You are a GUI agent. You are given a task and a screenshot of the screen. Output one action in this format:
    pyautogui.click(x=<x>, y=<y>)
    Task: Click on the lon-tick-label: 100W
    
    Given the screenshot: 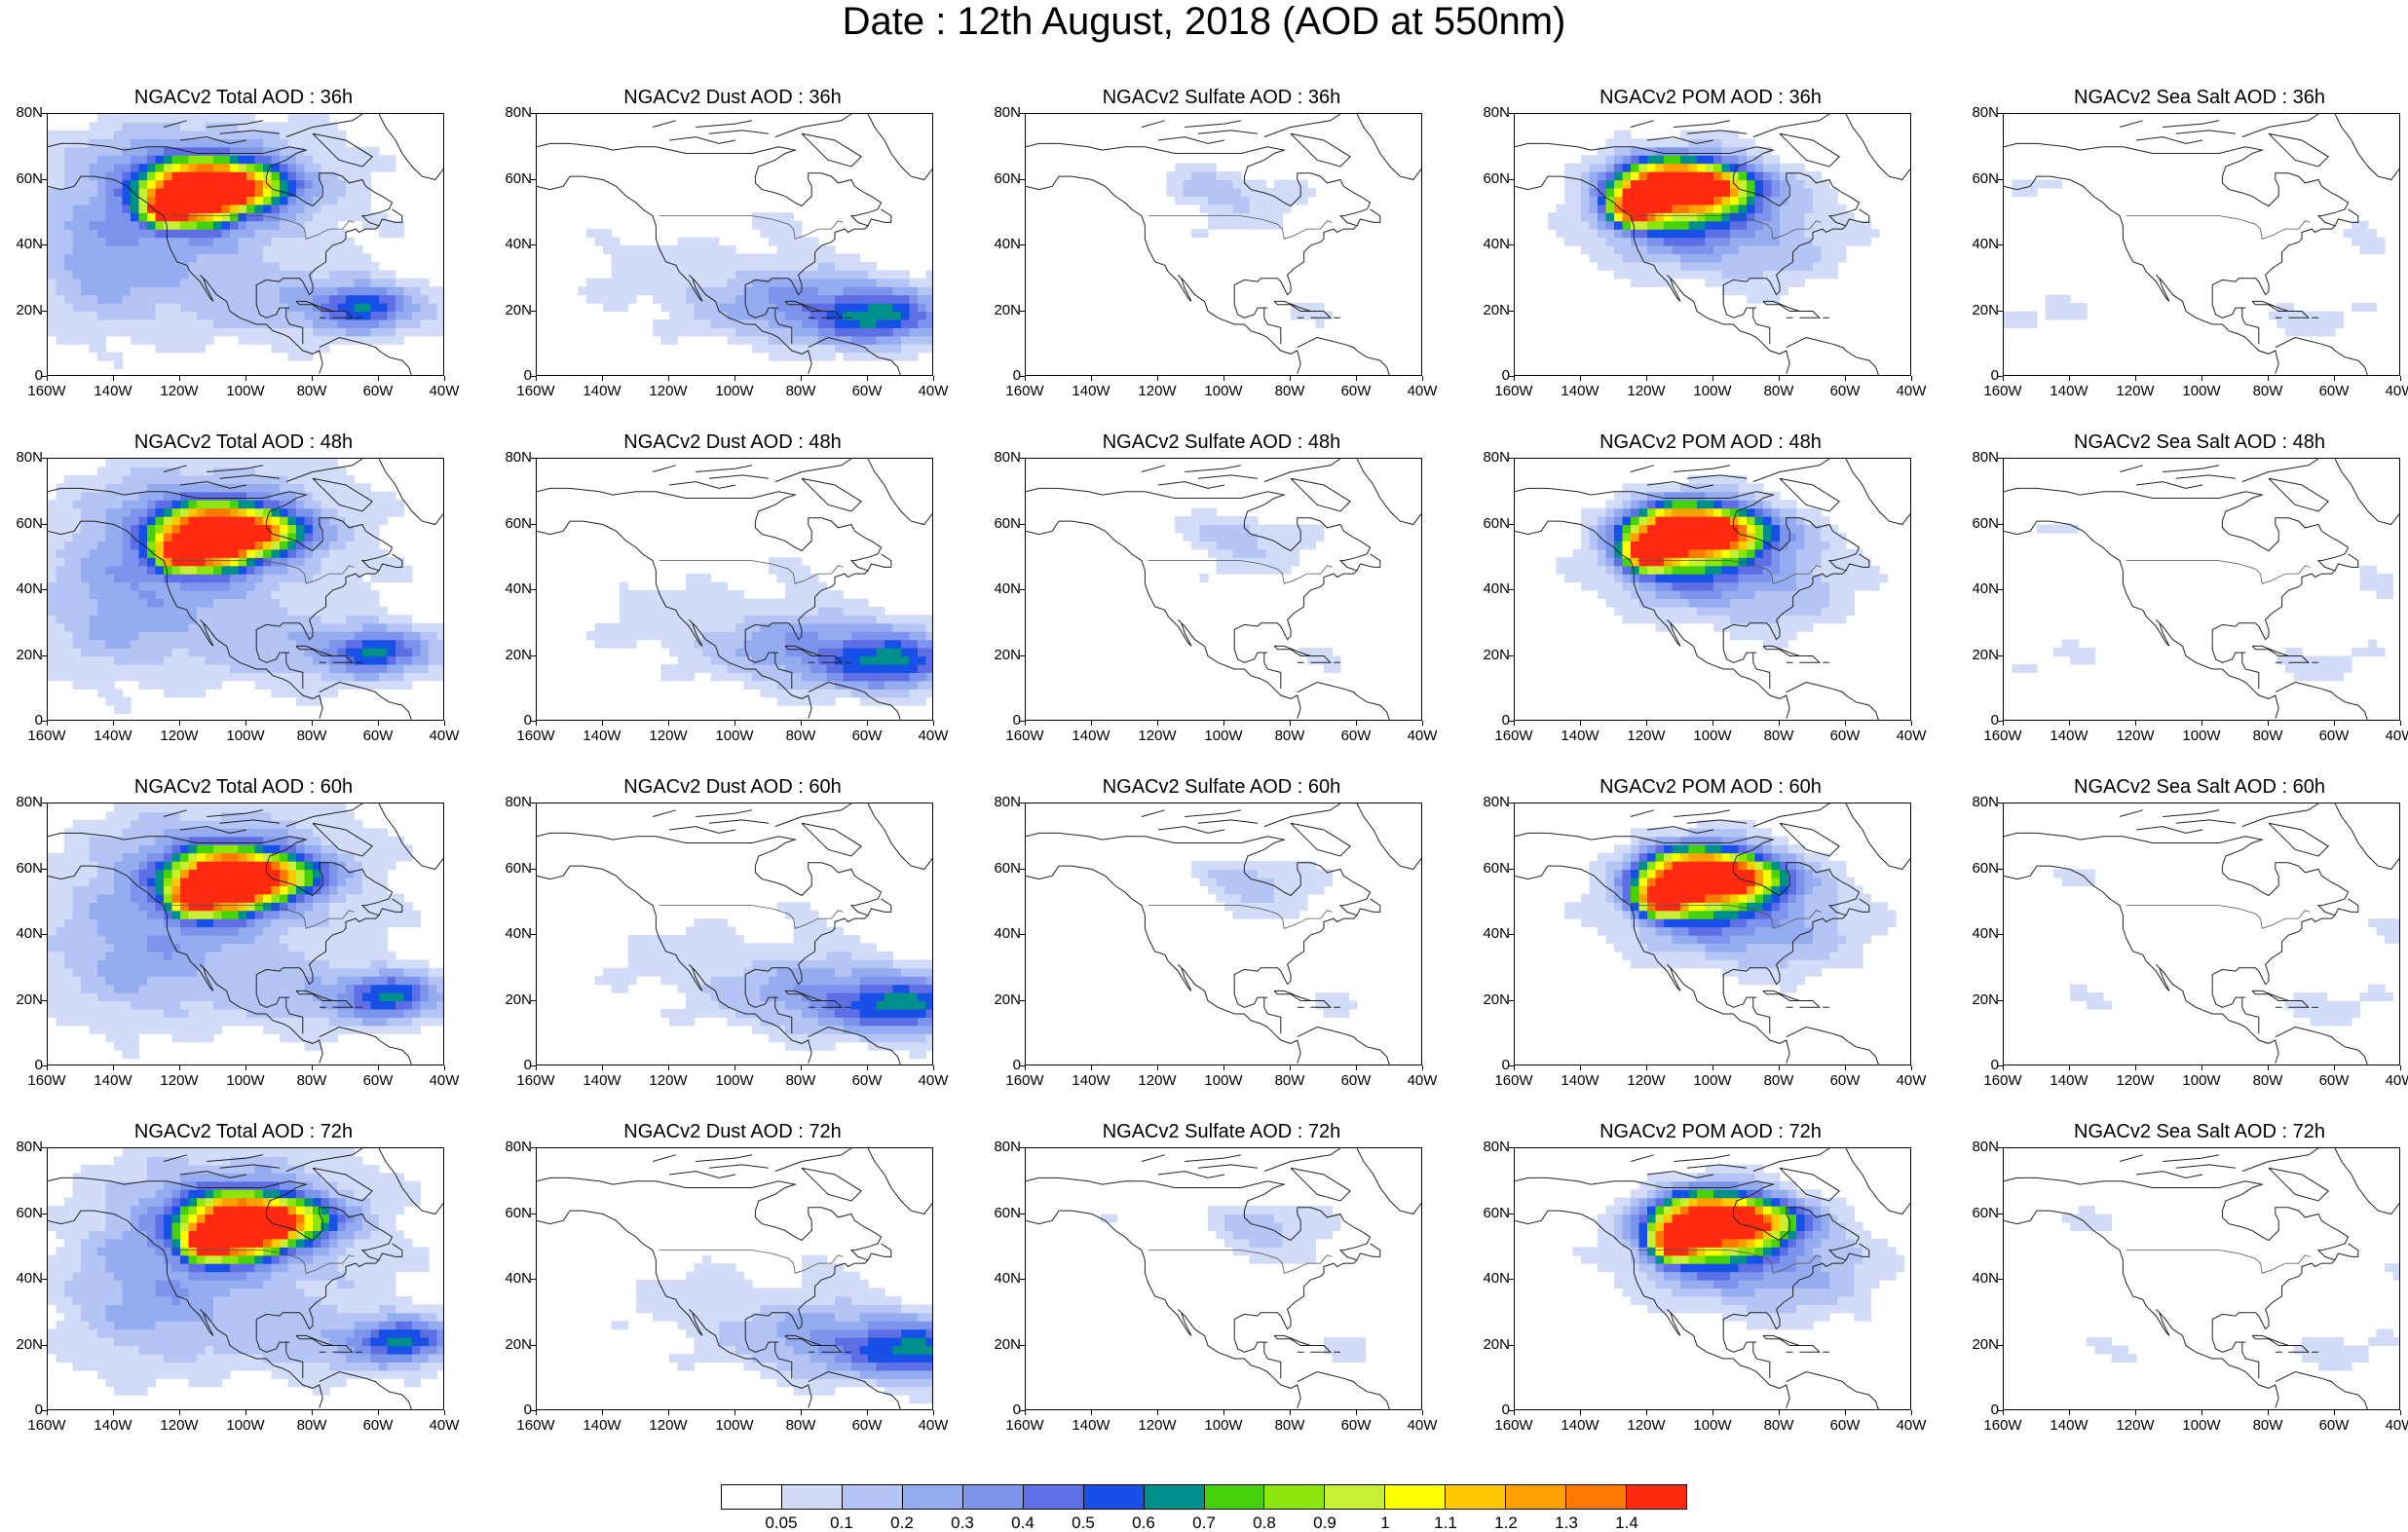 What is the action you would take?
    pyautogui.click(x=1223, y=736)
    